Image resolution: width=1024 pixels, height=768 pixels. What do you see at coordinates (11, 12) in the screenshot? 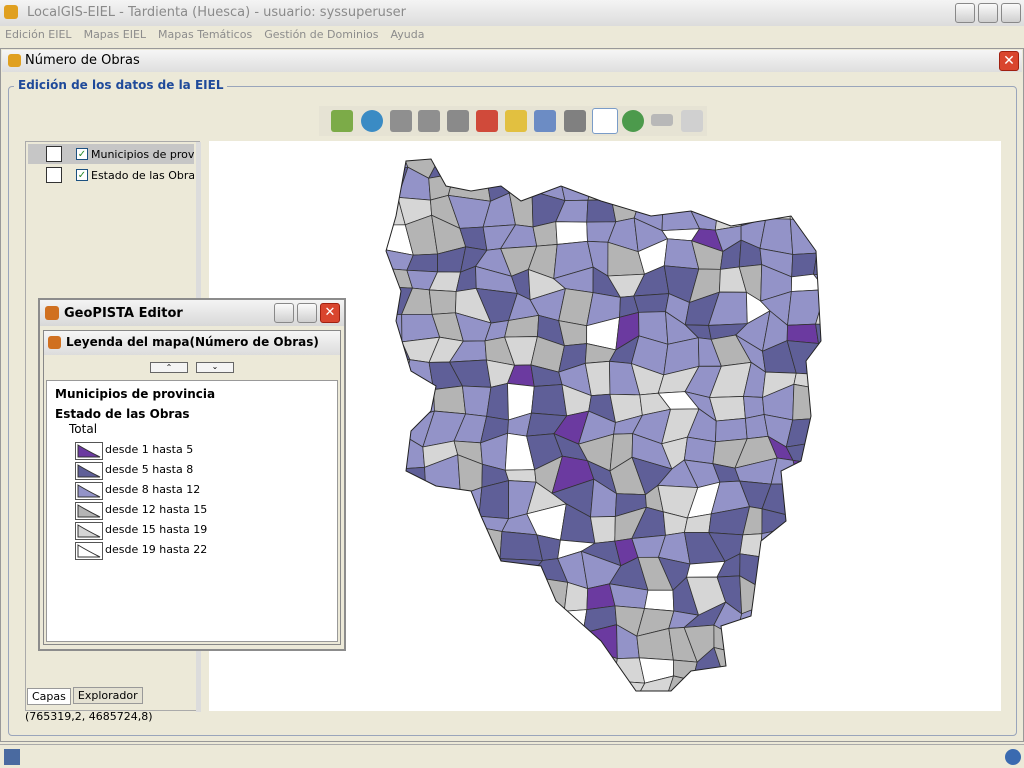
I see `app-icon` at bounding box center [11, 12].